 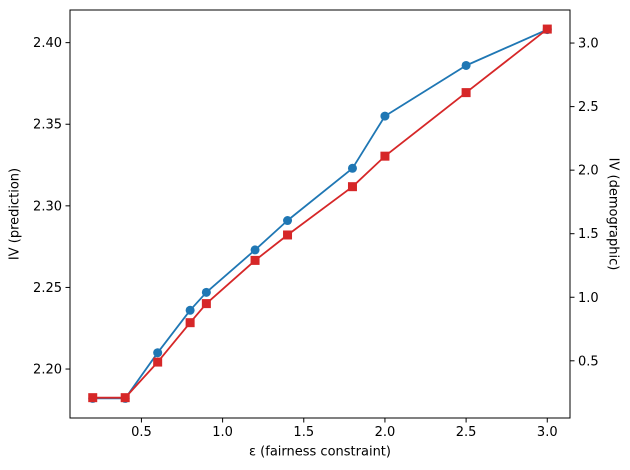 What do you see at coordinates (47, 288) in the screenshot?
I see `y-left-tick-label: 2.25` at bounding box center [47, 288].